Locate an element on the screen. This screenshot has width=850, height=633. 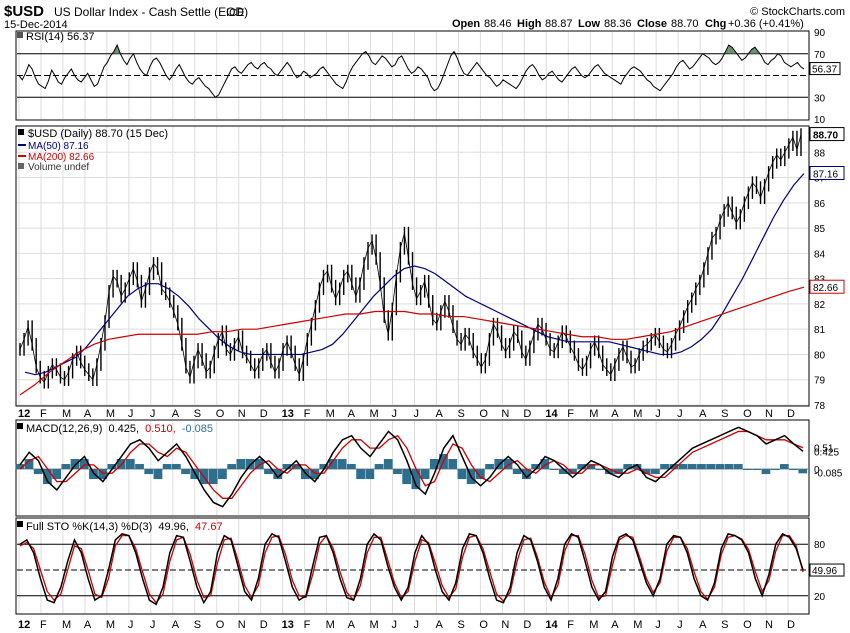
sto-prefix: Full STO %K(14,3) %D(3) is located at coordinates (89, 527).